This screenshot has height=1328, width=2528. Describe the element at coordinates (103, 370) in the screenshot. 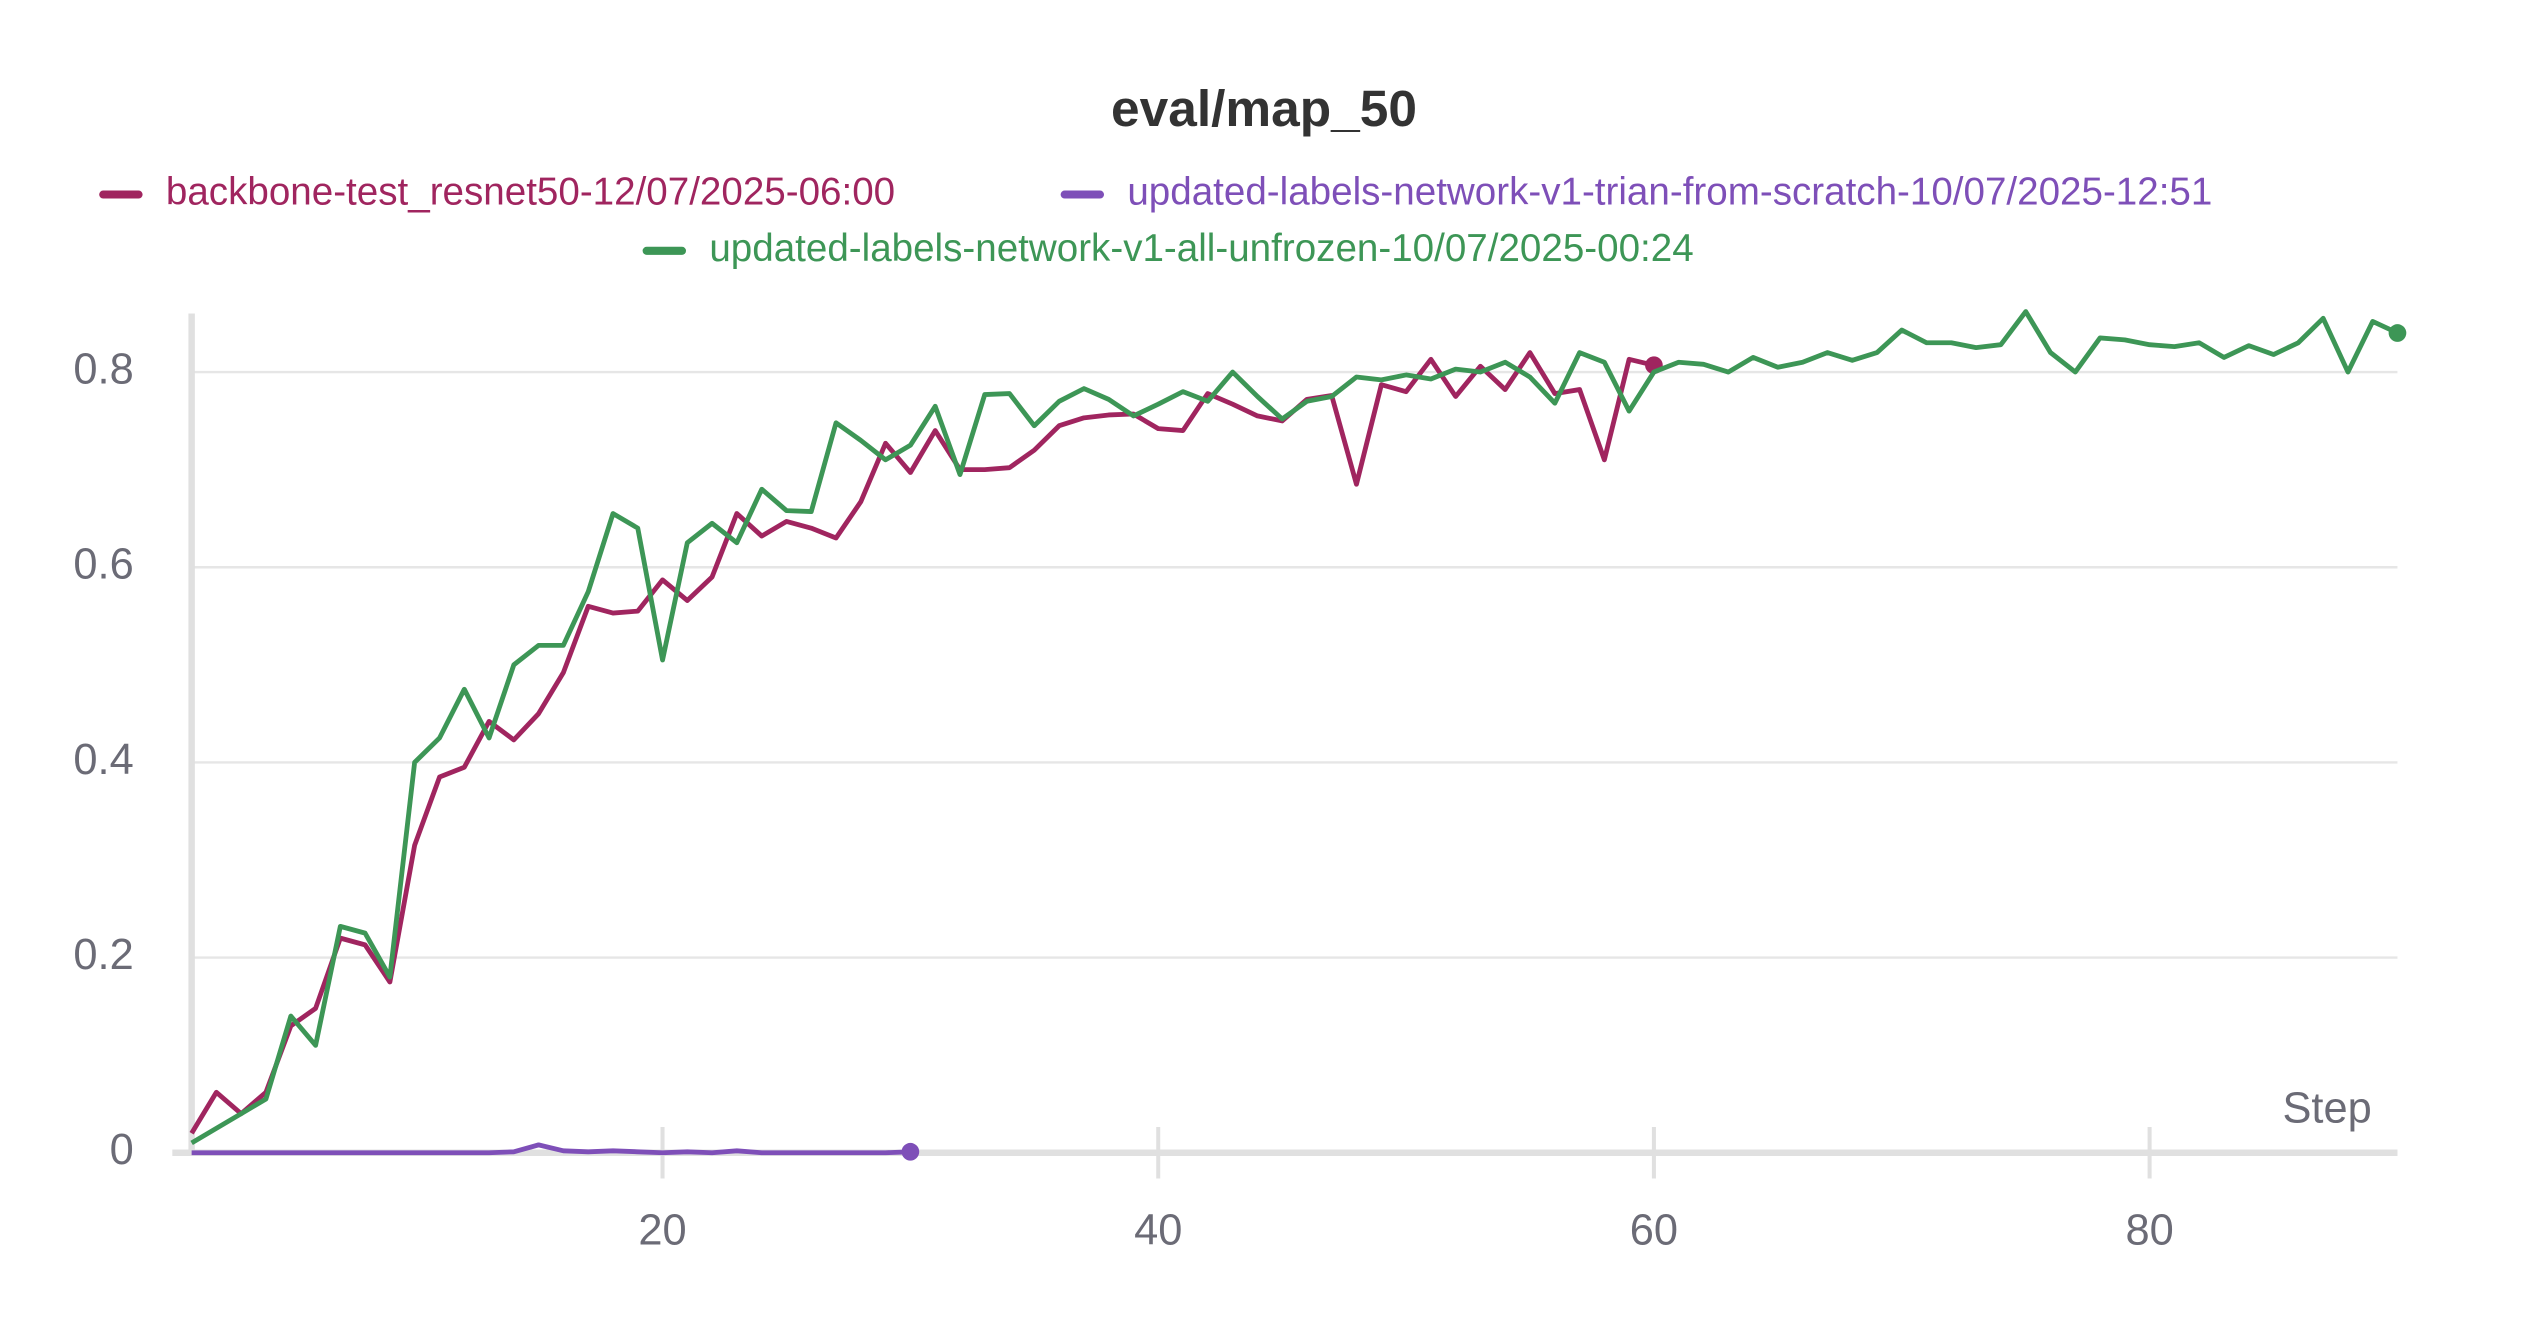

I see `y-tick-label: 0.8` at that location.